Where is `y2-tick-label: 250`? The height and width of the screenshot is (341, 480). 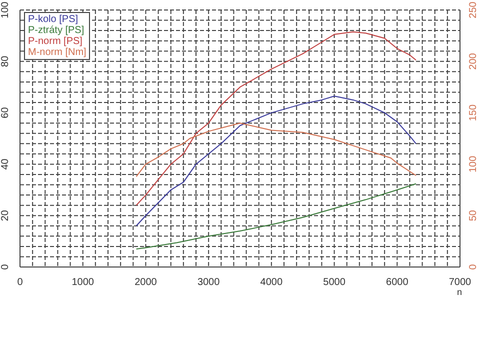 y2-tick-label: 250 is located at coordinates (473, 9).